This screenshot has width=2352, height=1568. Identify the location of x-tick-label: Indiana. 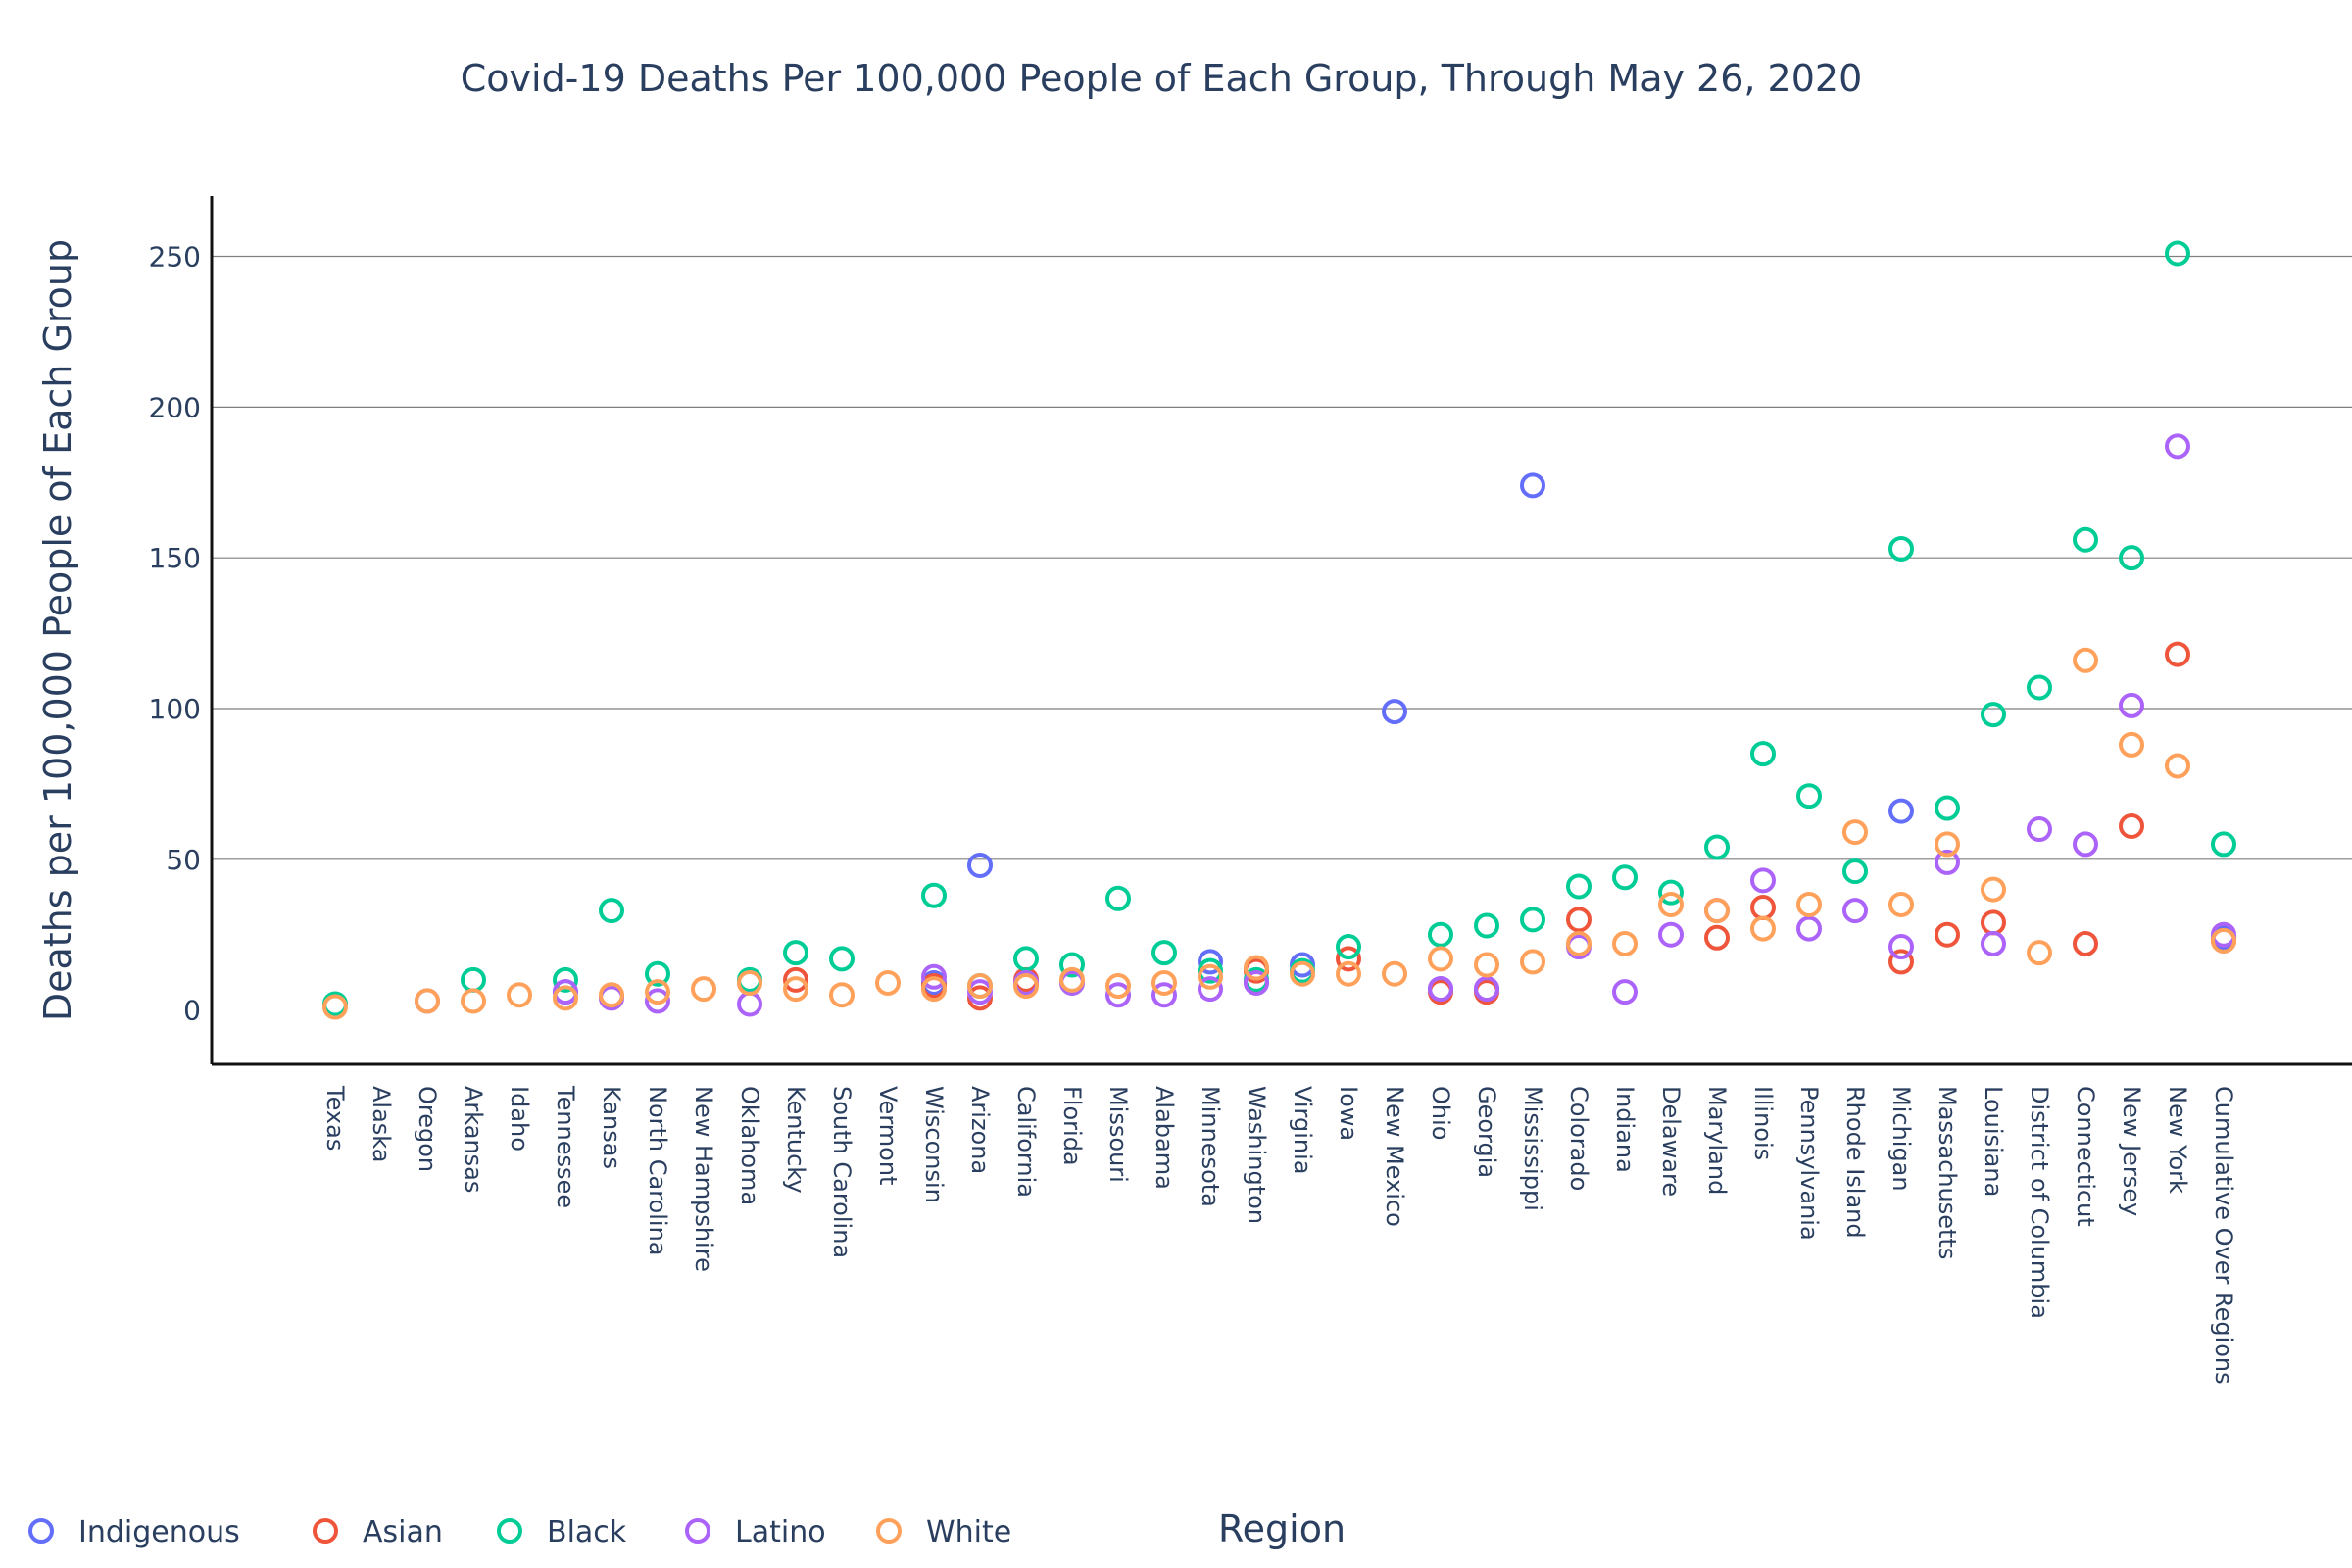
(1625, 1129).